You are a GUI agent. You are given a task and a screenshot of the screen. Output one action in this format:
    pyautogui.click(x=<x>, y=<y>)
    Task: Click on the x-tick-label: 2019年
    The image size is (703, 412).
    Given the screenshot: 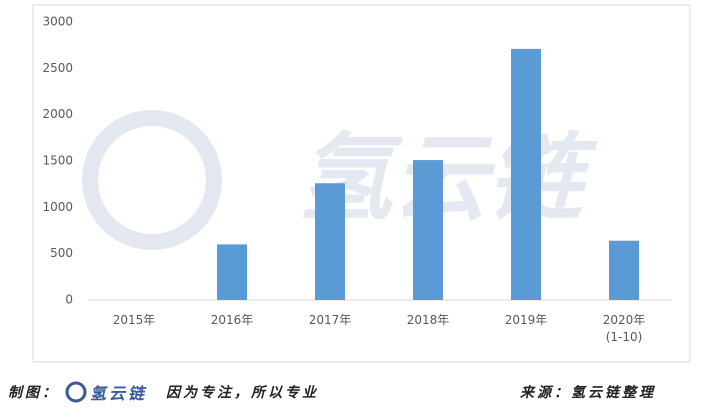 What is the action you would take?
    pyautogui.click(x=526, y=320)
    